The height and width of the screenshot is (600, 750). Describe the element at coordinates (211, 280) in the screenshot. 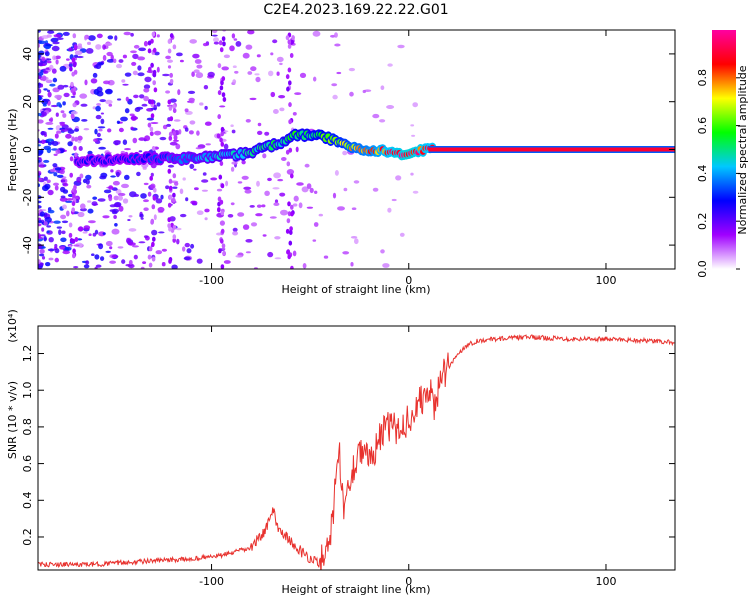

I see `spectrogram-x-tick-label: -100` at that location.